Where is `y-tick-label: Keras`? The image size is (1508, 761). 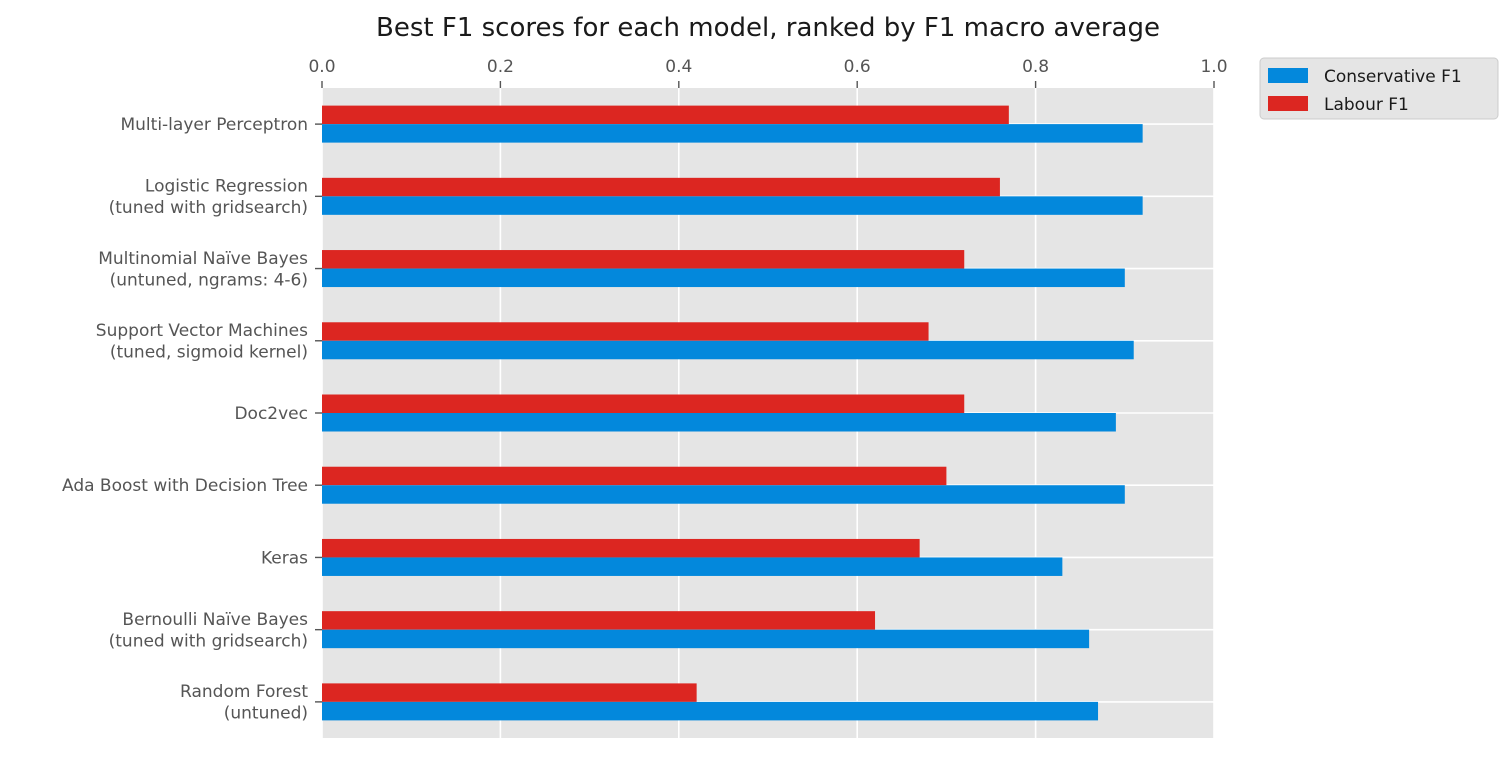
y-tick-label: Keras is located at coordinates (284, 558).